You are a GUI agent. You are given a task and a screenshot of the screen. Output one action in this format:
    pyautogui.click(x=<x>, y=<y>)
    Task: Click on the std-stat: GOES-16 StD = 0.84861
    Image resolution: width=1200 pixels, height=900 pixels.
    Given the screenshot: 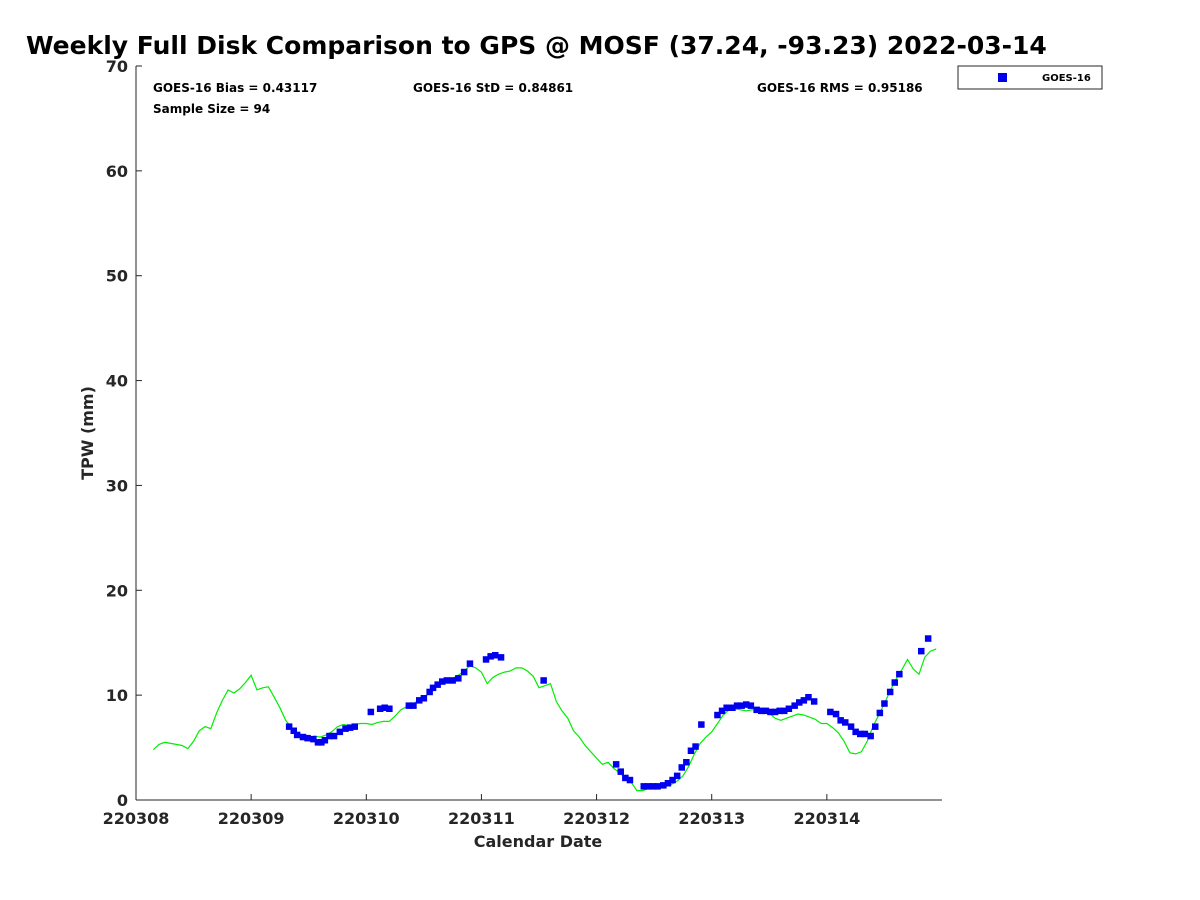 What is the action you would take?
    pyautogui.click(x=493, y=88)
    